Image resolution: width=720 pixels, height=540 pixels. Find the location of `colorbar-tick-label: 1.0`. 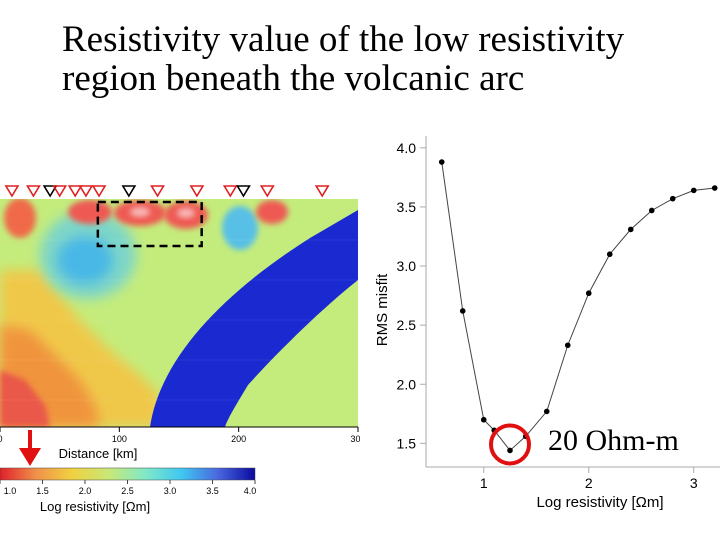

colorbar-tick-label: 1.0 is located at coordinates (10, 491).